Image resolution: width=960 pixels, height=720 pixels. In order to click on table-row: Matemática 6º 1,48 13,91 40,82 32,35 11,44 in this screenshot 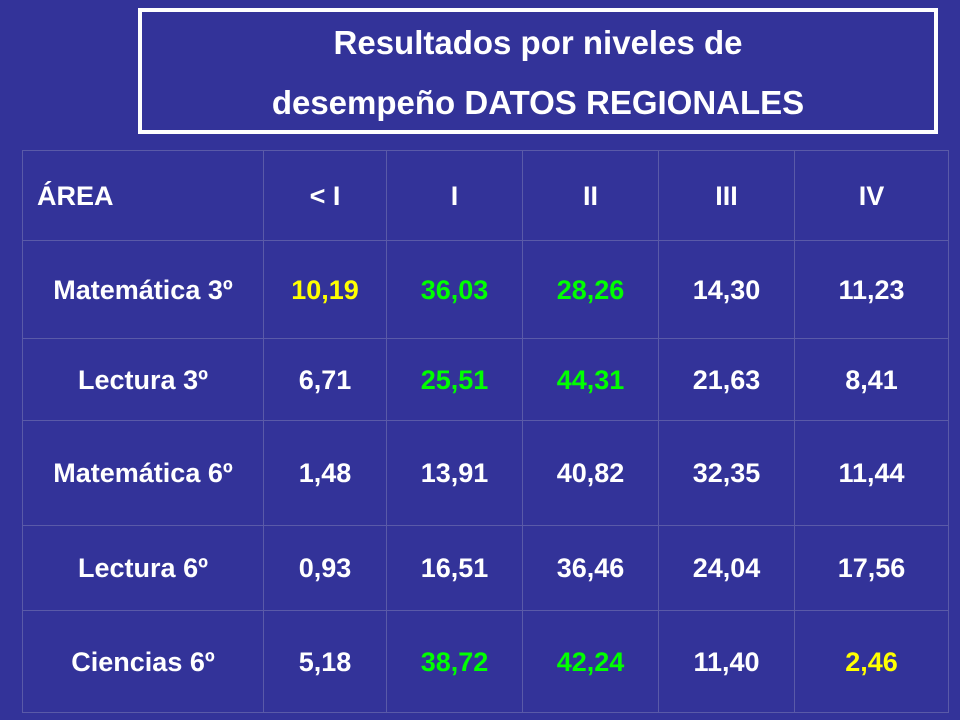, I will do `click(485, 473)`.